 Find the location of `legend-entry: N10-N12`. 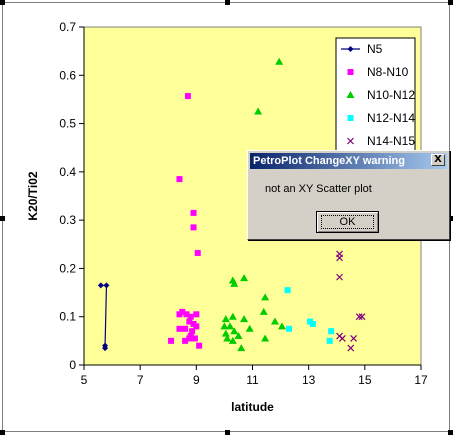

legend-entry: N10-N12 is located at coordinates (381, 95).